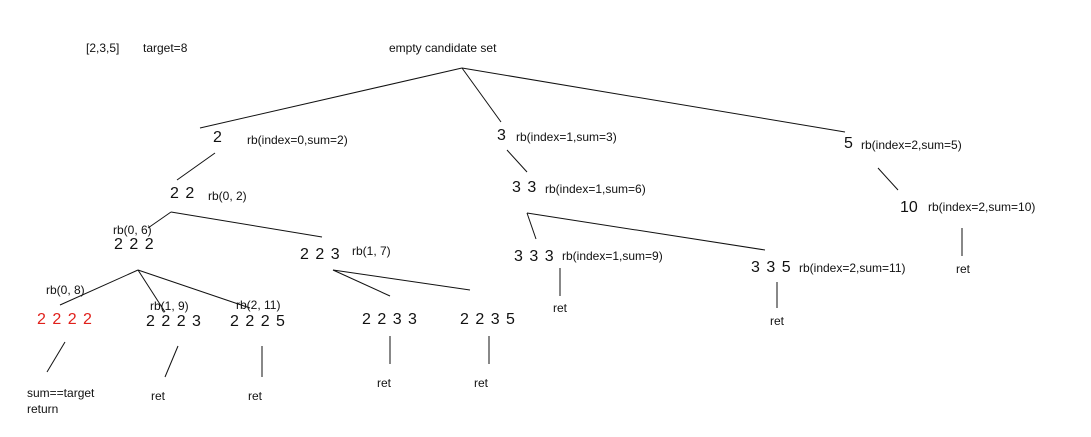  Describe the element at coordinates (595, 189) in the screenshot. I see `node-33-call: rb(index=1,sum=6)` at that location.